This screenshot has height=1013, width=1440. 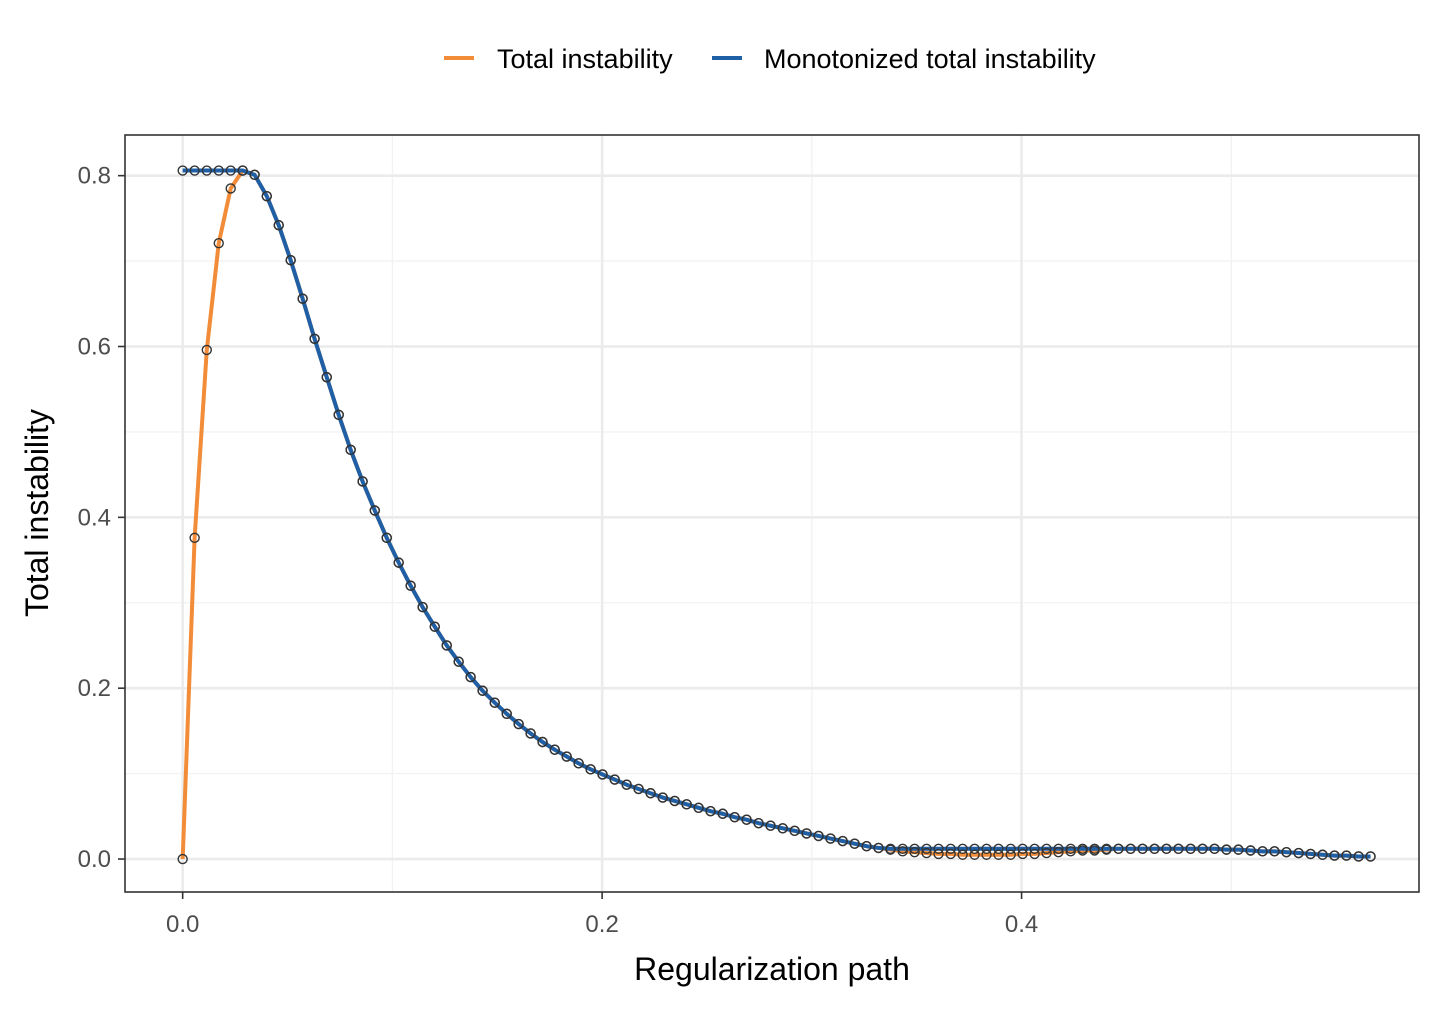 What do you see at coordinates (94, 859) in the screenshot?
I see `y-tick-label: 0.0` at bounding box center [94, 859].